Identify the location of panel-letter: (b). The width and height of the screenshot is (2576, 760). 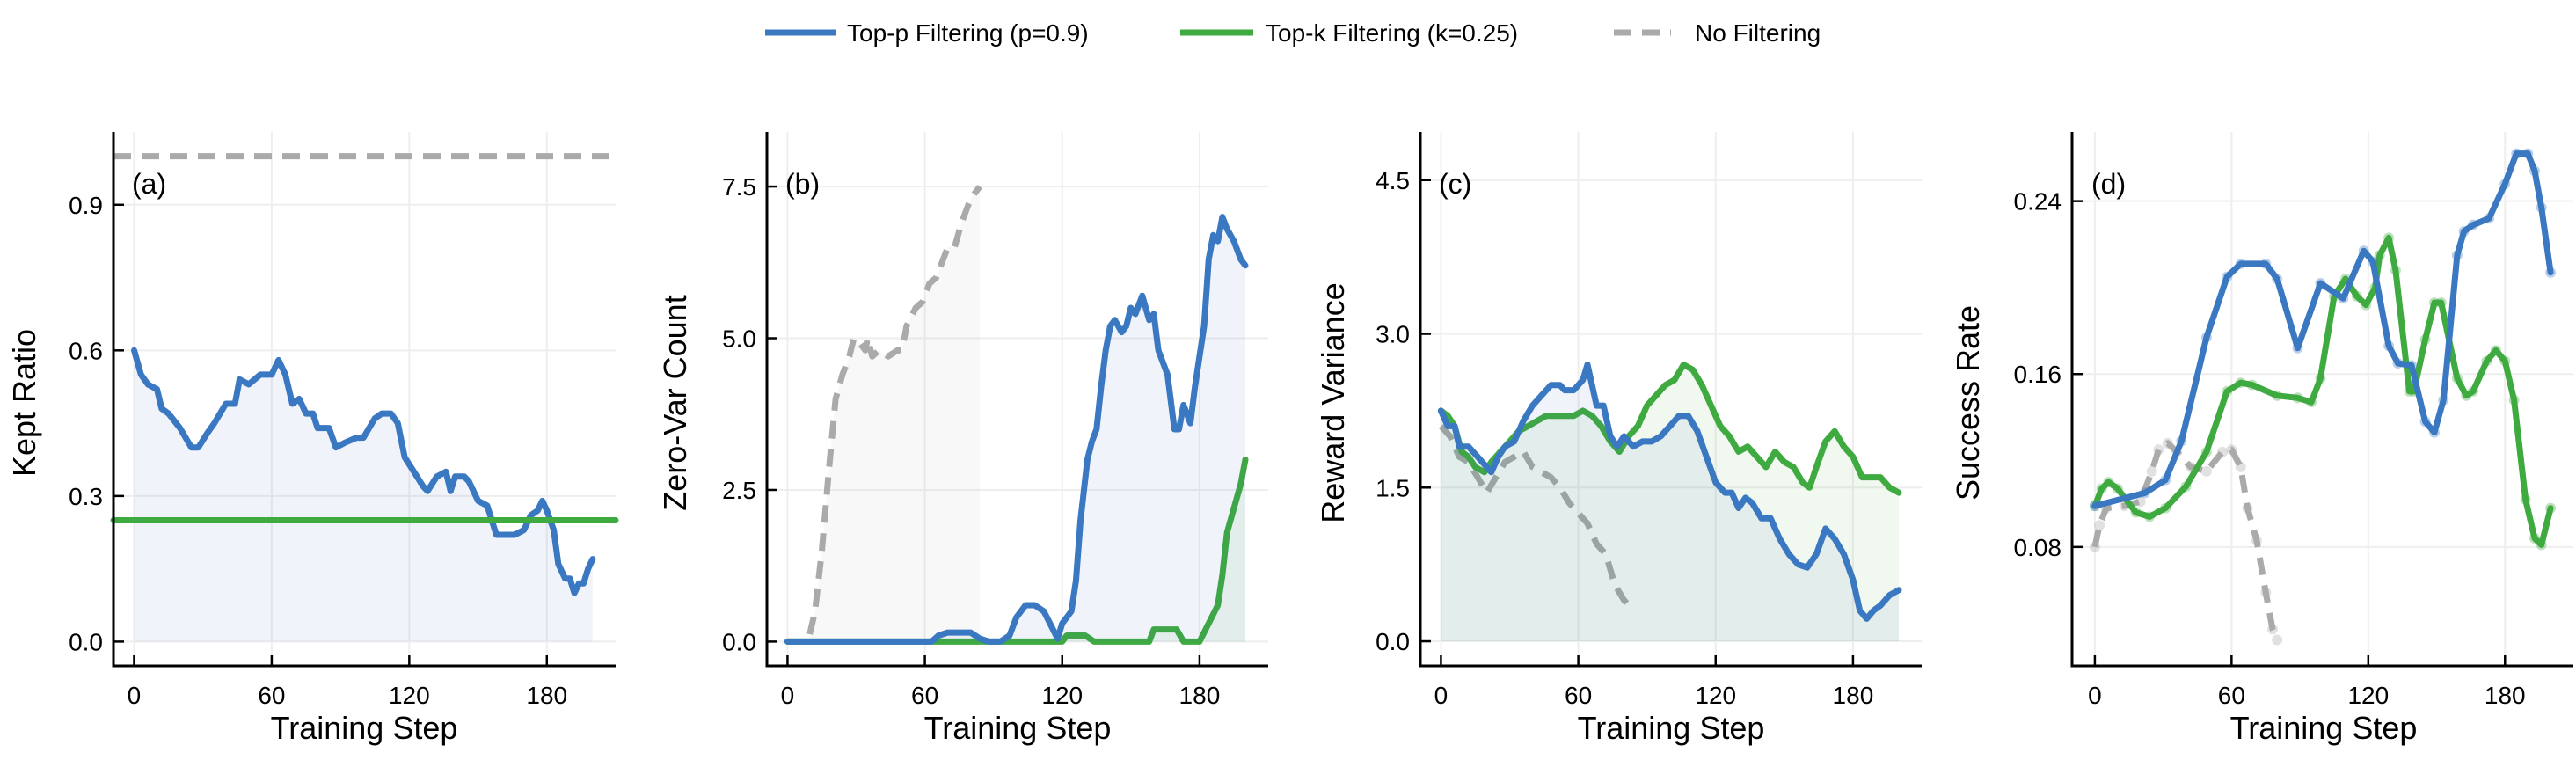
(802, 184).